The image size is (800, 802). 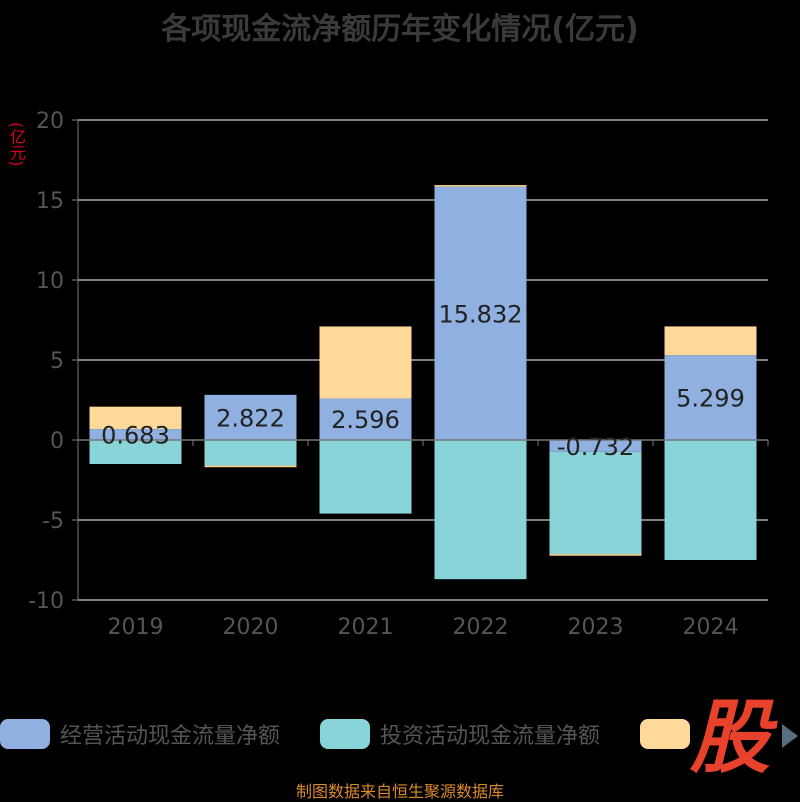 I want to click on x-tick-label-2022: 2022, so click(x=481, y=627).